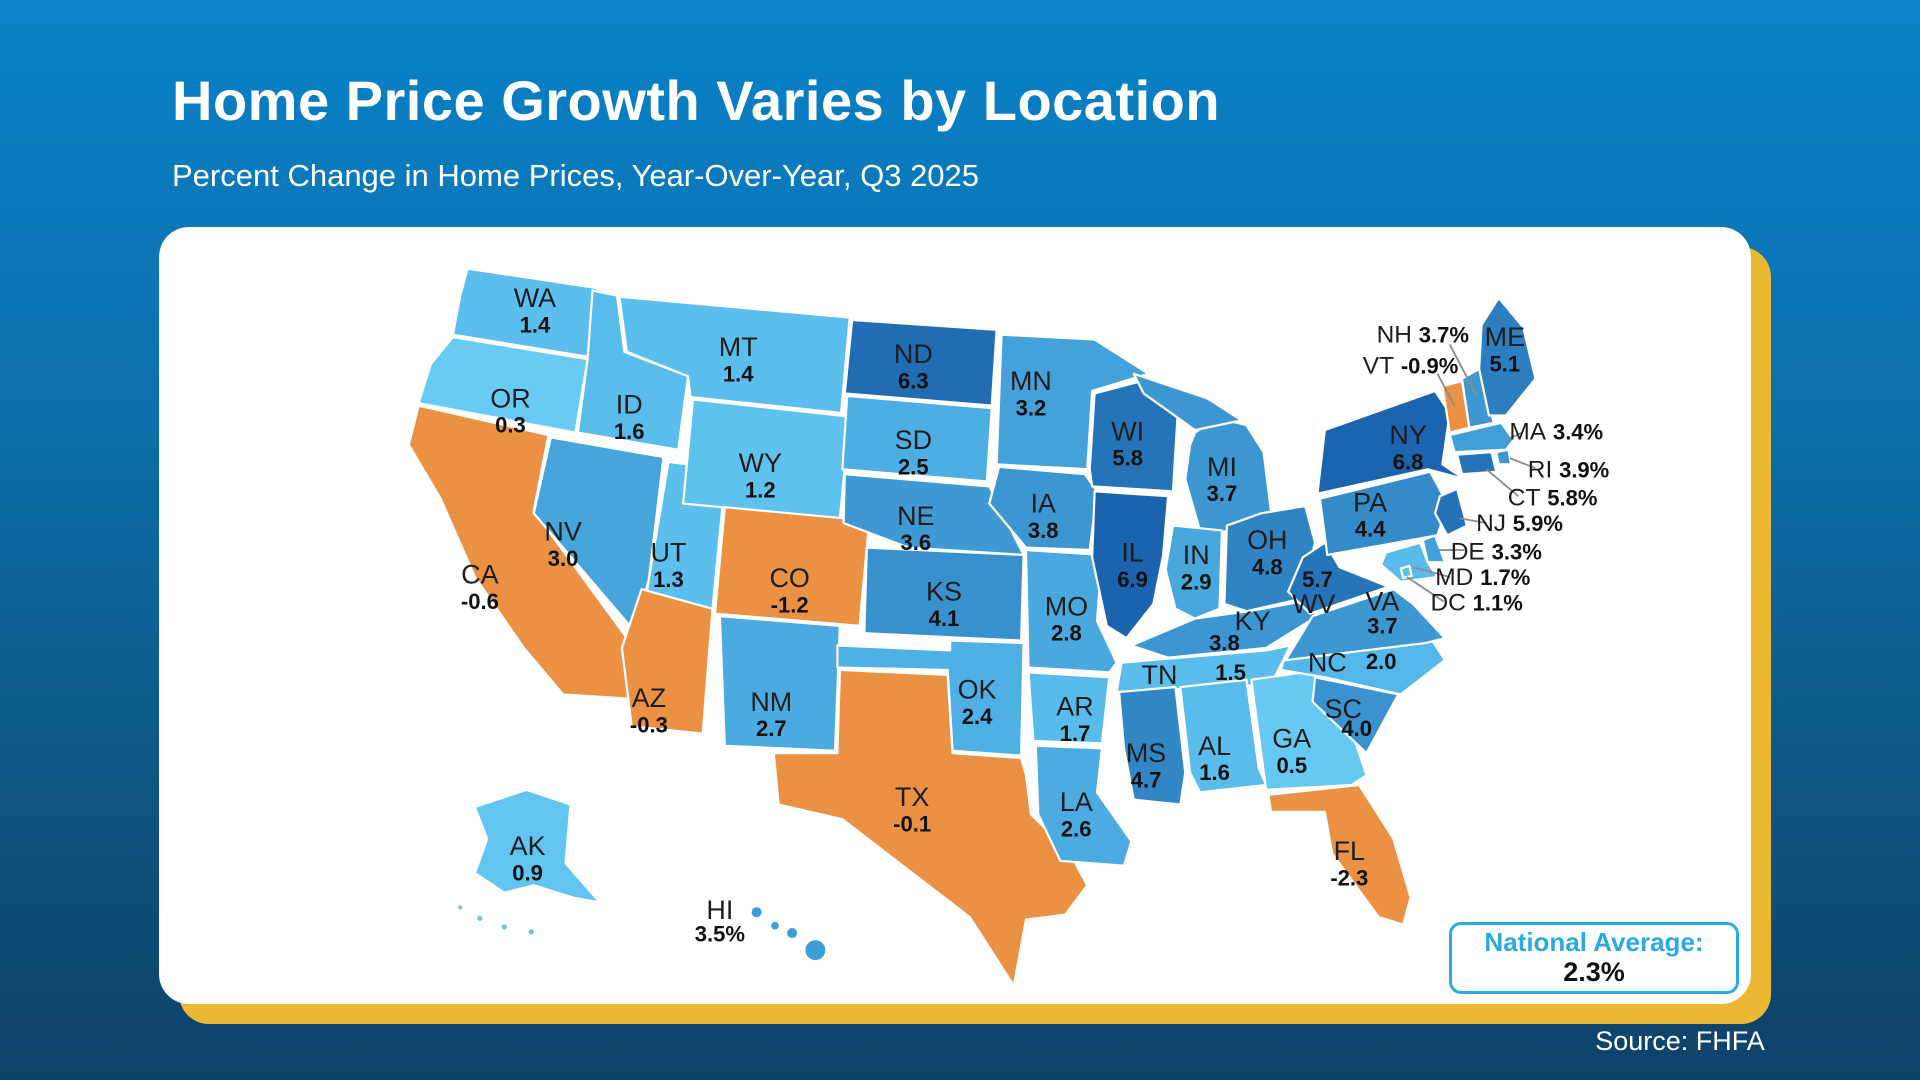 The height and width of the screenshot is (1080, 1920). Describe the element at coordinates (1594, 972) in the screenshot. I see `national-average-value: 2.3%` at that location.